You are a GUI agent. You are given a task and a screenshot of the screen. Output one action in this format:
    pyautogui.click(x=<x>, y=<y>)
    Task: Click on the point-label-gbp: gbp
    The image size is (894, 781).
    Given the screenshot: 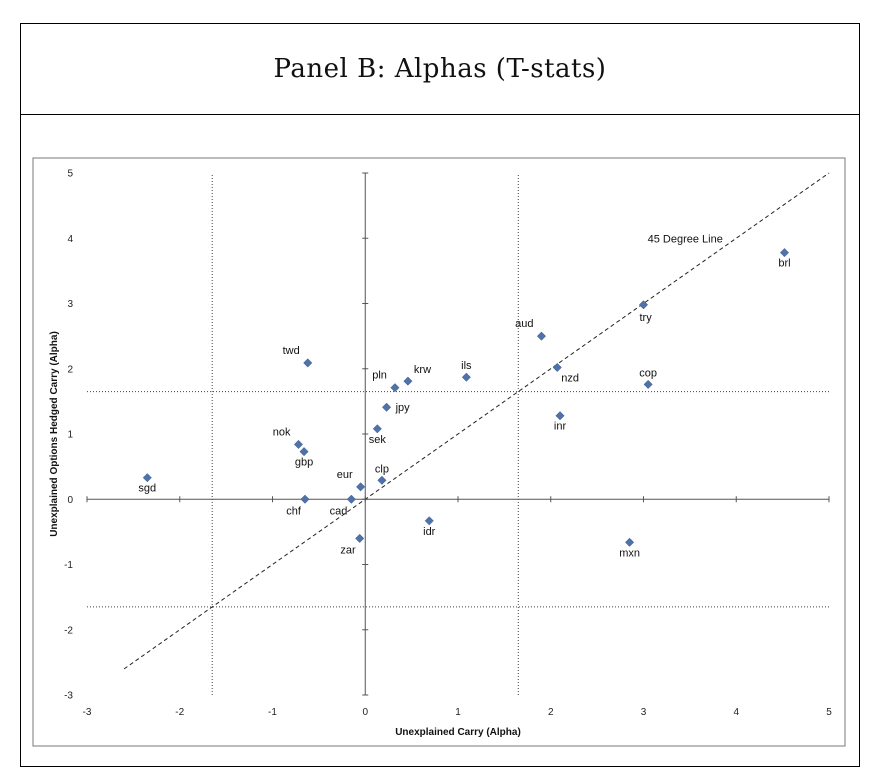 What is the action you would take?
    pyautogui.click(x=304, y=463)
    